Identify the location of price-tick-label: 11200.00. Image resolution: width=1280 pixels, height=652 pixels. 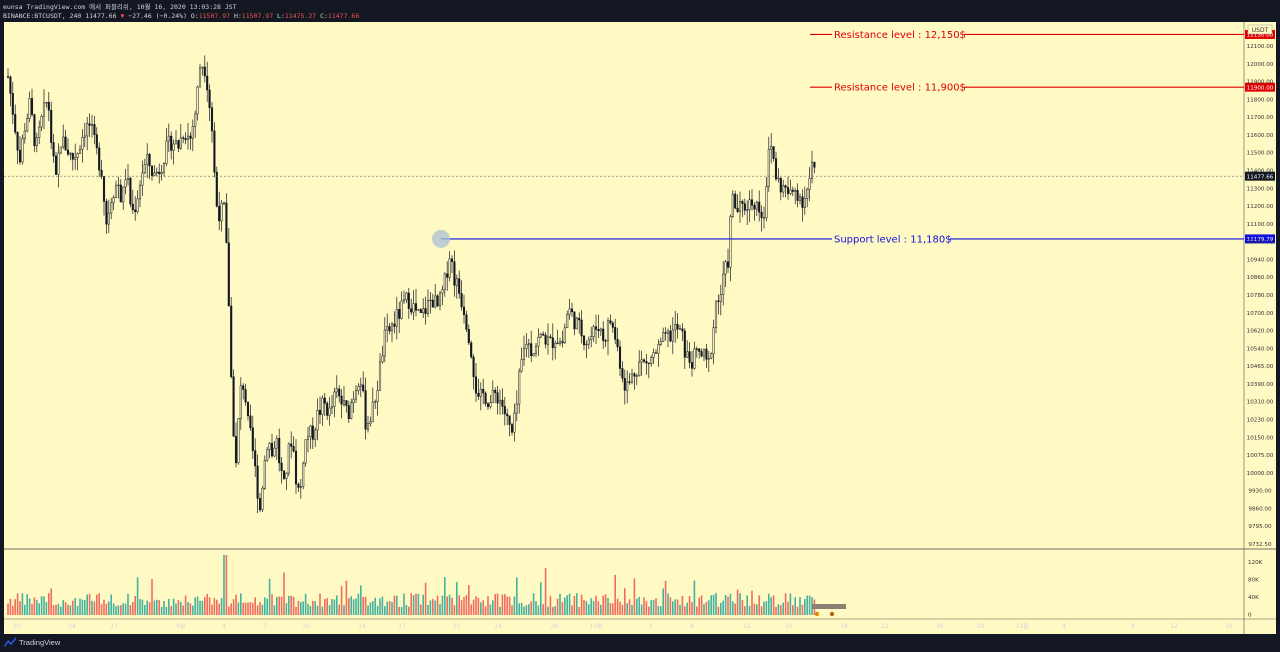
(1260, 207).